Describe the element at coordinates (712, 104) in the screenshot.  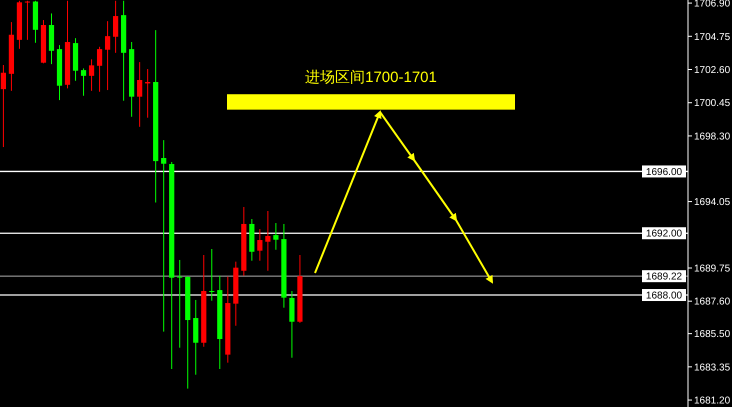
I see `y-tick-label: 1700.45` at that location.